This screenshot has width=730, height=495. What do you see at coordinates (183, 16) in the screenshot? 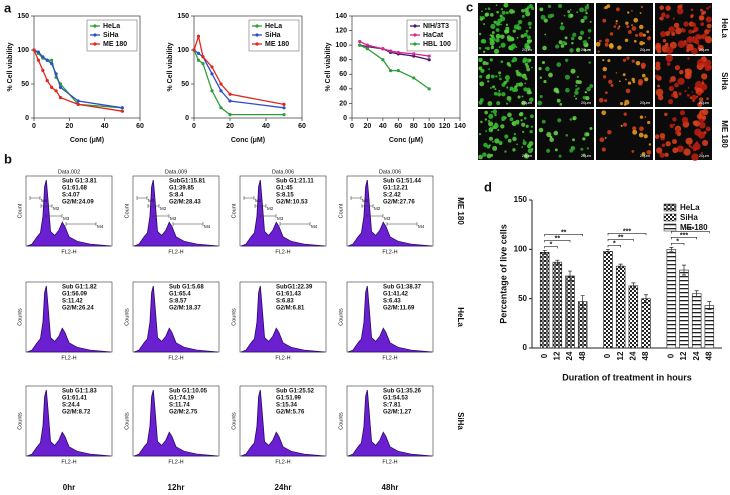
I see `y-tick-label: 150` at bounding box center [183, 16].